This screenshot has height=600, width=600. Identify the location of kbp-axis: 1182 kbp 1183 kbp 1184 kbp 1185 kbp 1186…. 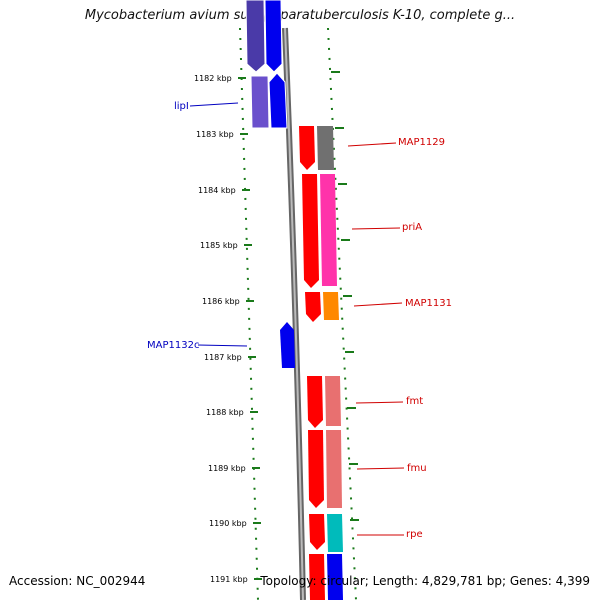
(228, 329).